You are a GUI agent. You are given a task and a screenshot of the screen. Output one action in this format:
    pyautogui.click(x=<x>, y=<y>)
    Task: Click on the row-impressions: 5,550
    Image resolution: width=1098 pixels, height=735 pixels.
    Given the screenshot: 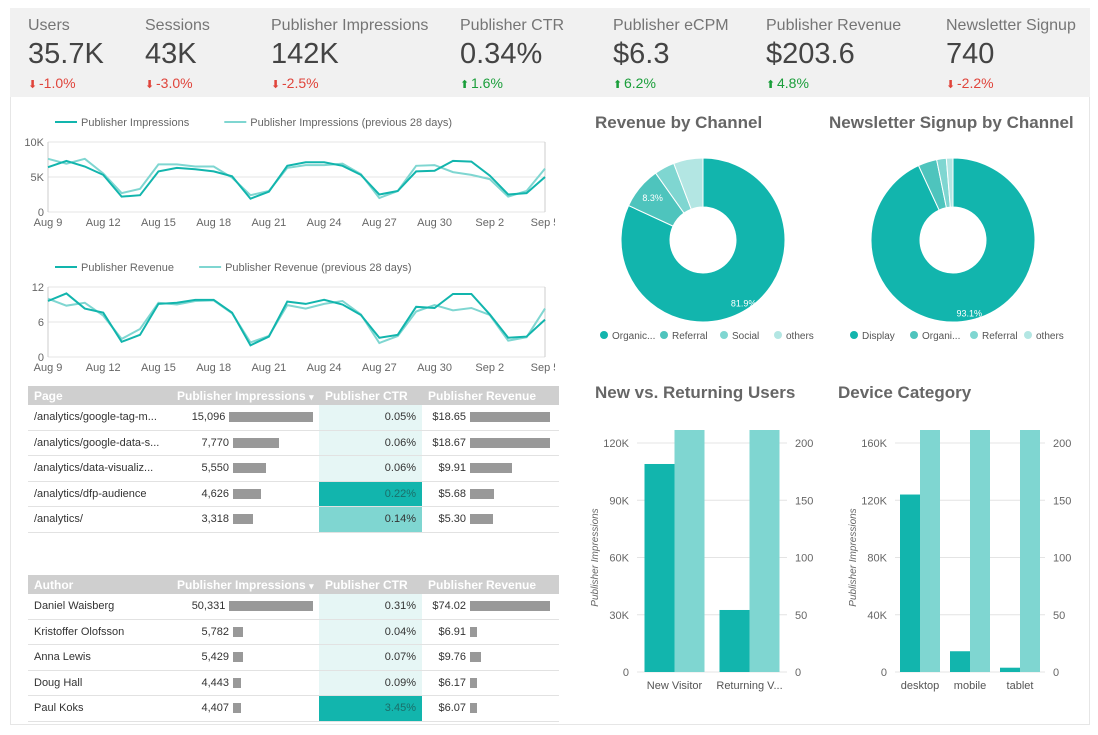 What is the action you would take?
    pyautogui.click(x=245, y=468)
    